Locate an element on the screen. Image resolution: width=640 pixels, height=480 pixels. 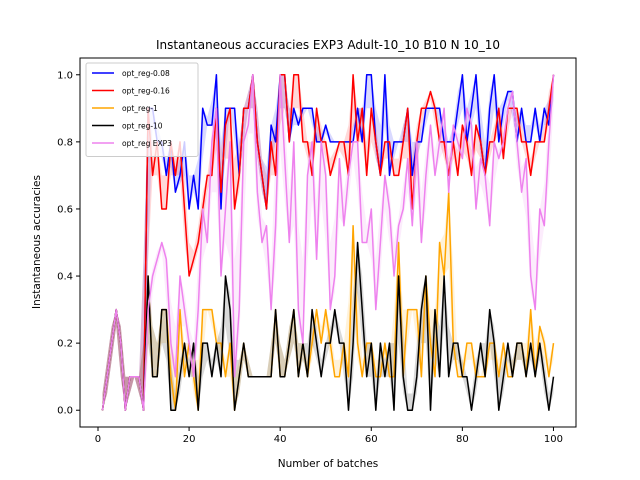
x-tick-label: 0 is located at coordinates (98, 439).